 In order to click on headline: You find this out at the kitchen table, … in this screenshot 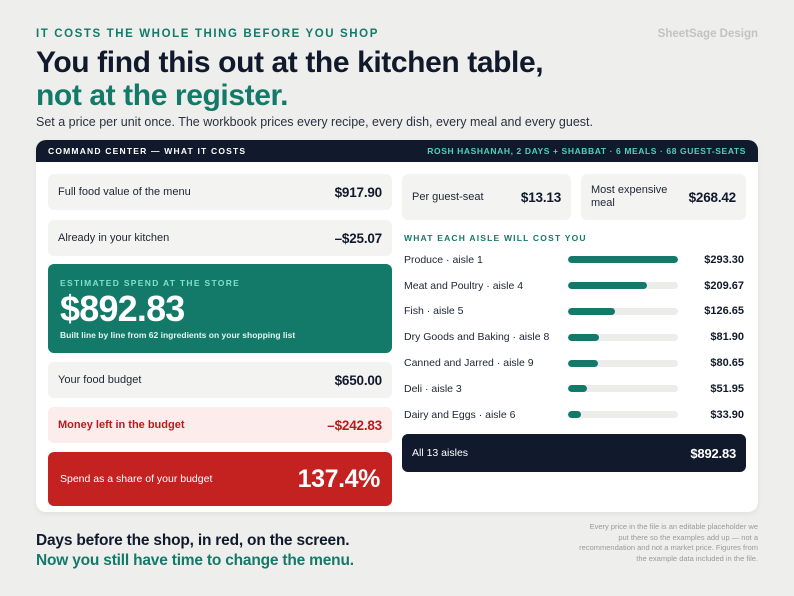, I will do `click(290, 79)`.